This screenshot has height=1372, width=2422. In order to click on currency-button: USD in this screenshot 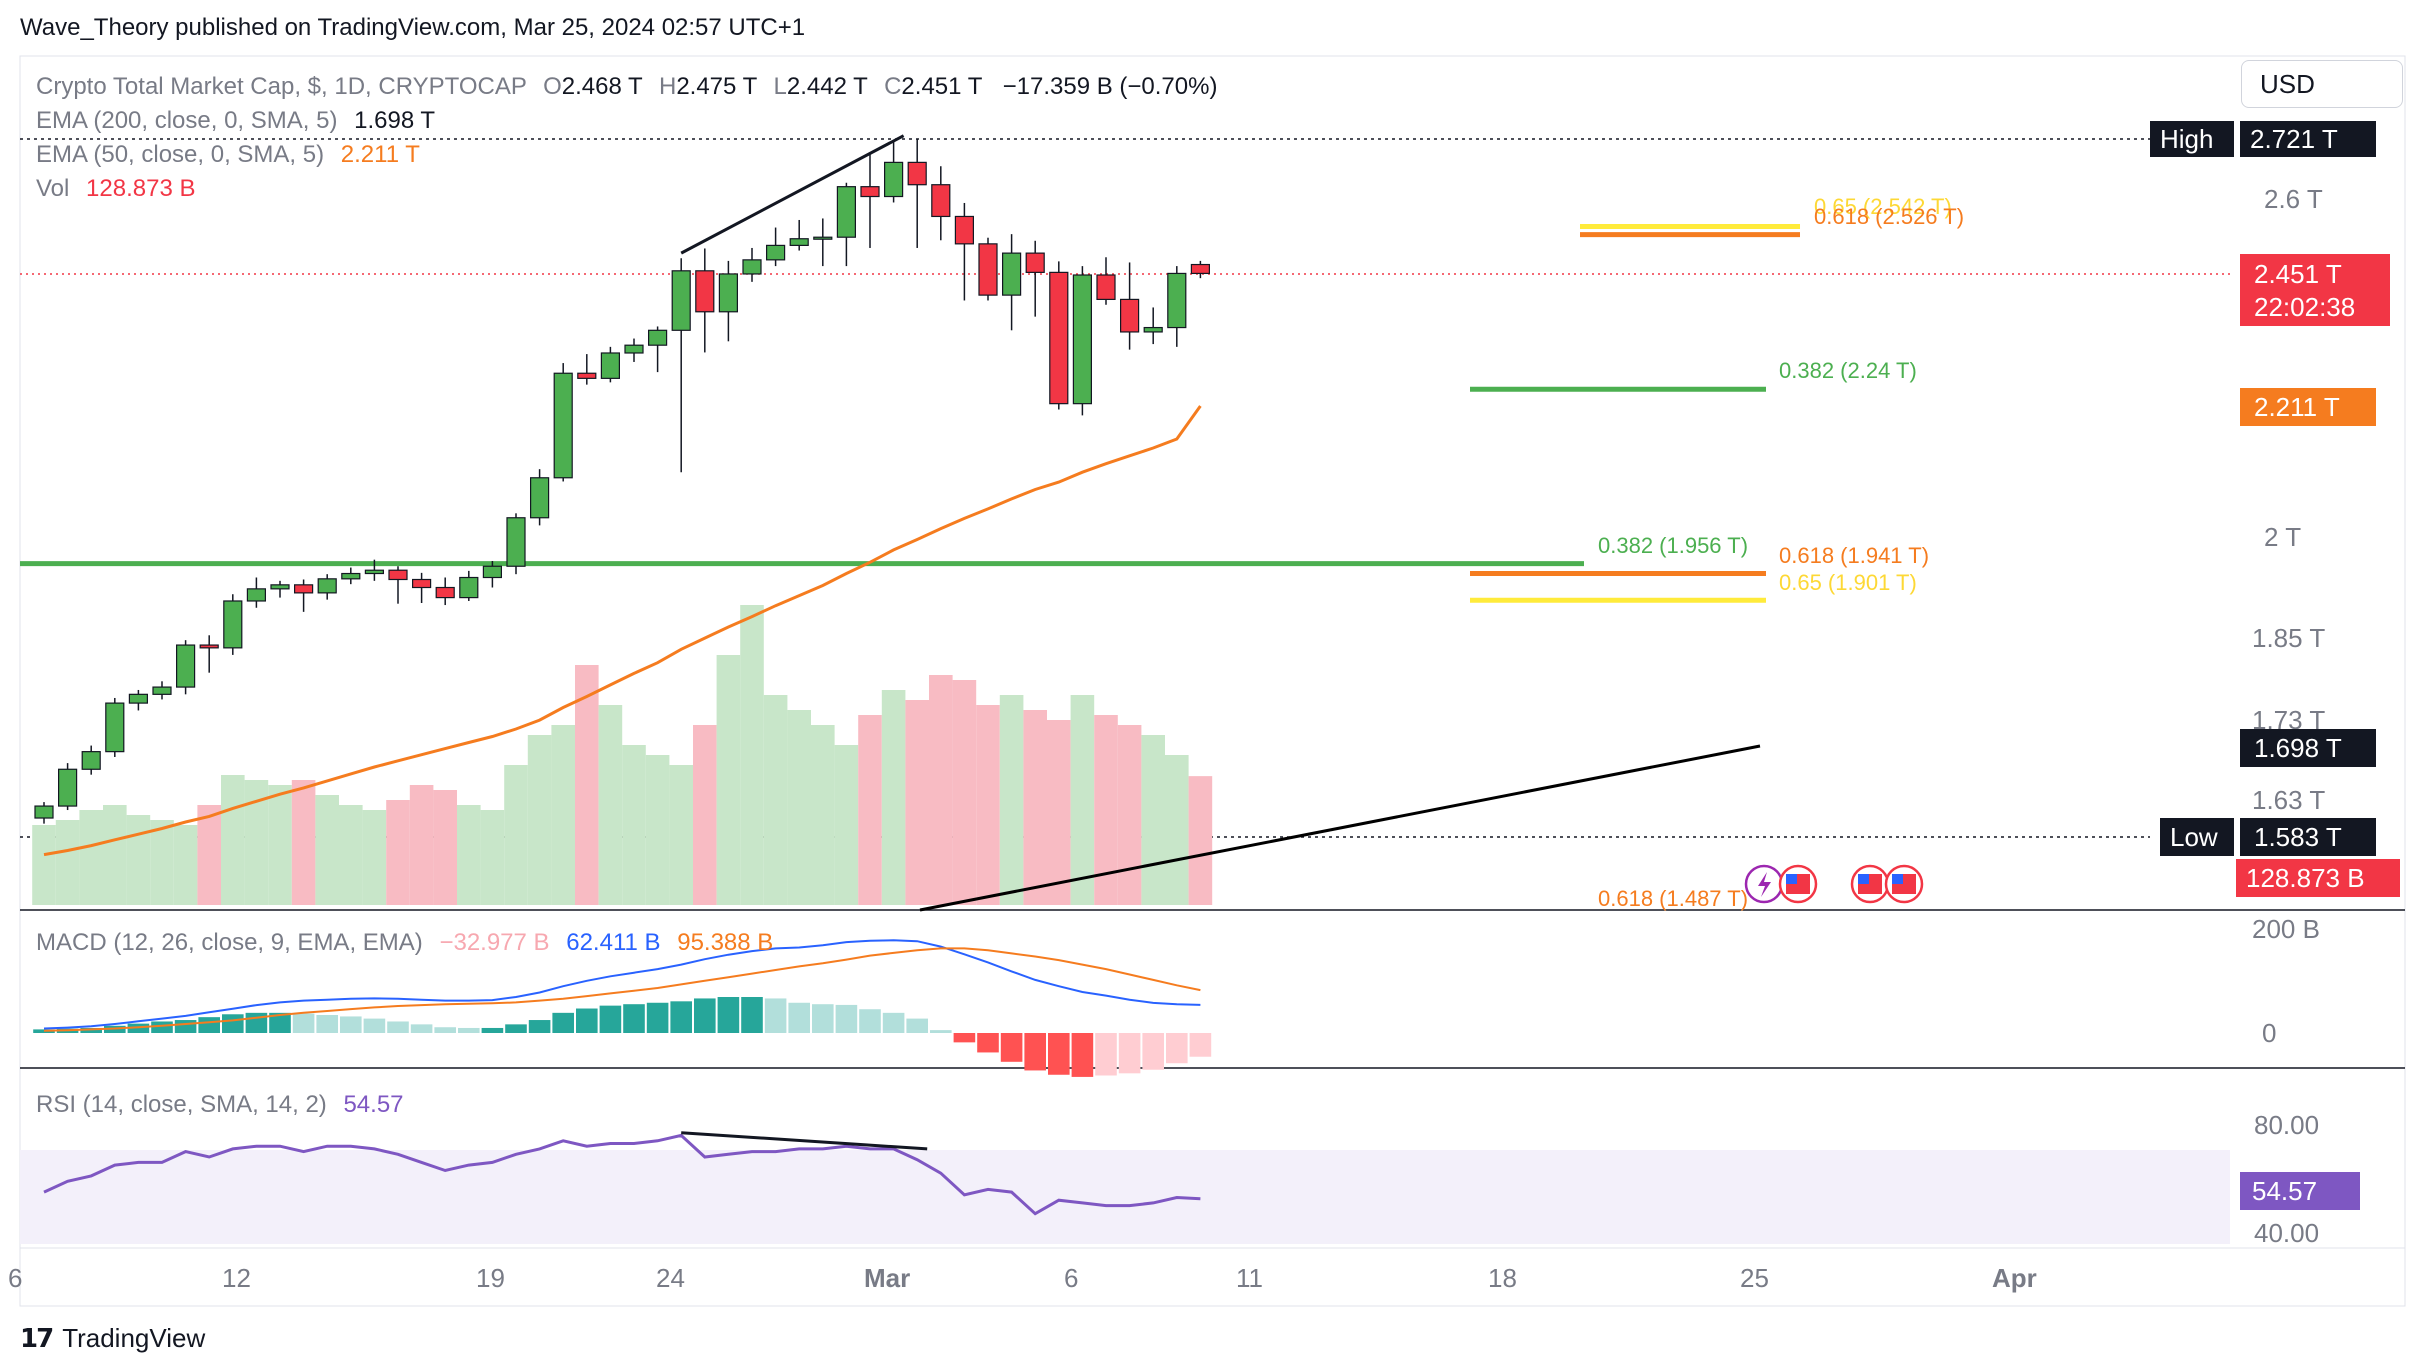, I will do `click(2322, 84)`.